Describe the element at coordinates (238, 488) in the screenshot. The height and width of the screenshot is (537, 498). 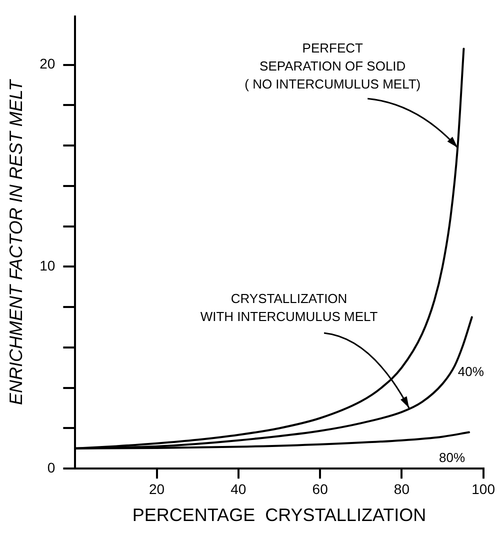
I see `x-tick-label: 40` at that location.